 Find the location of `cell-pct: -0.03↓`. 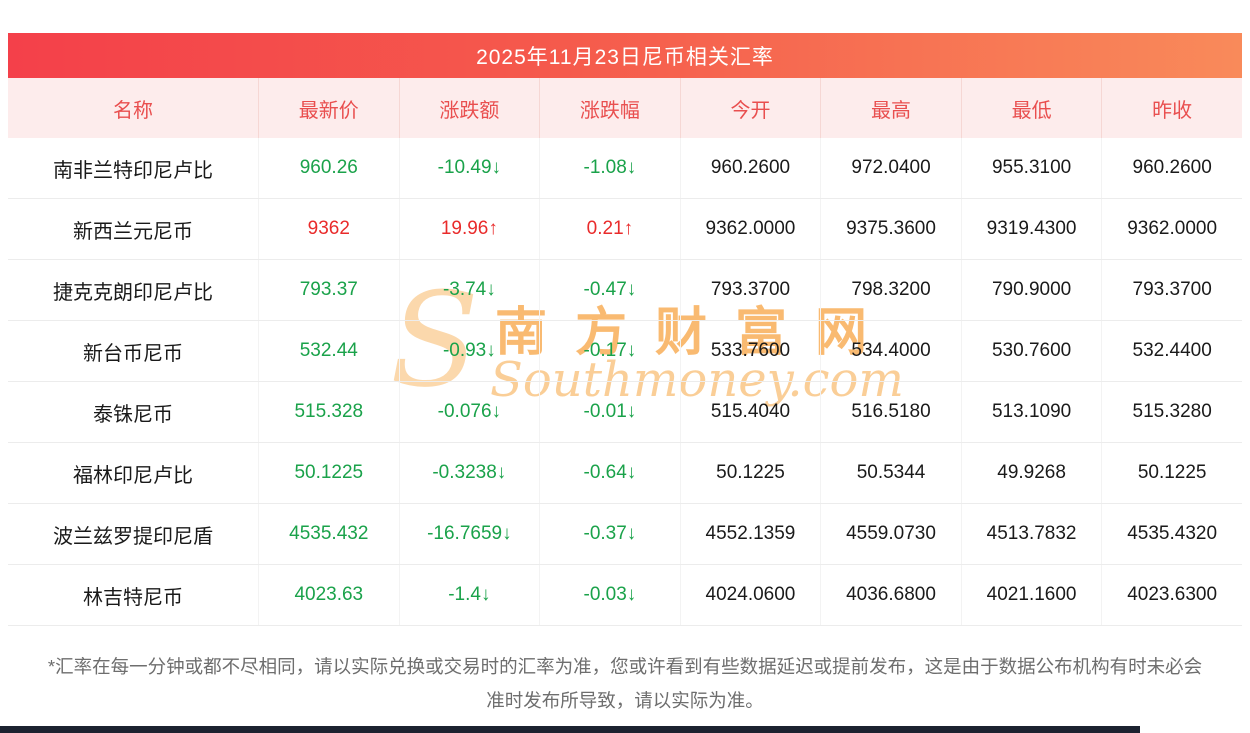

cell-pct: -0.03↓ is located at coordinates (609, 595).